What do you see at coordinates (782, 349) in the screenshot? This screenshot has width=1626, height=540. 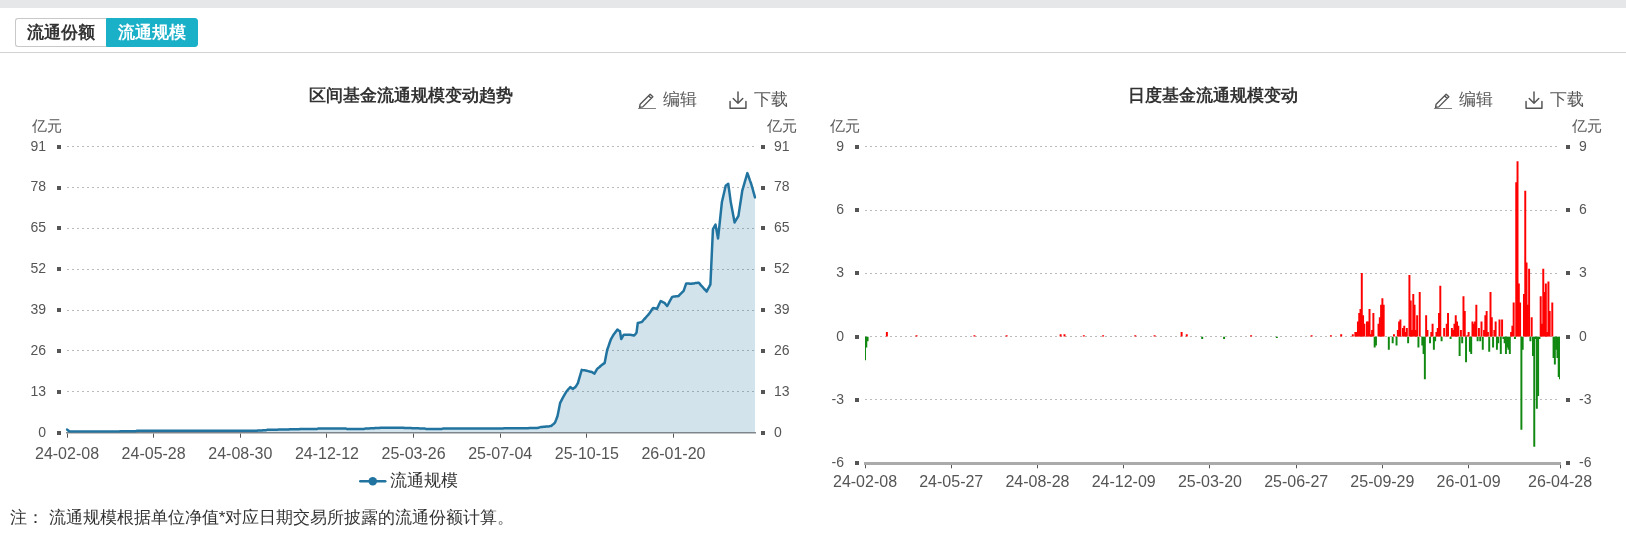 I see `y2-tick-label: 26` at bounding box center [782, 349].